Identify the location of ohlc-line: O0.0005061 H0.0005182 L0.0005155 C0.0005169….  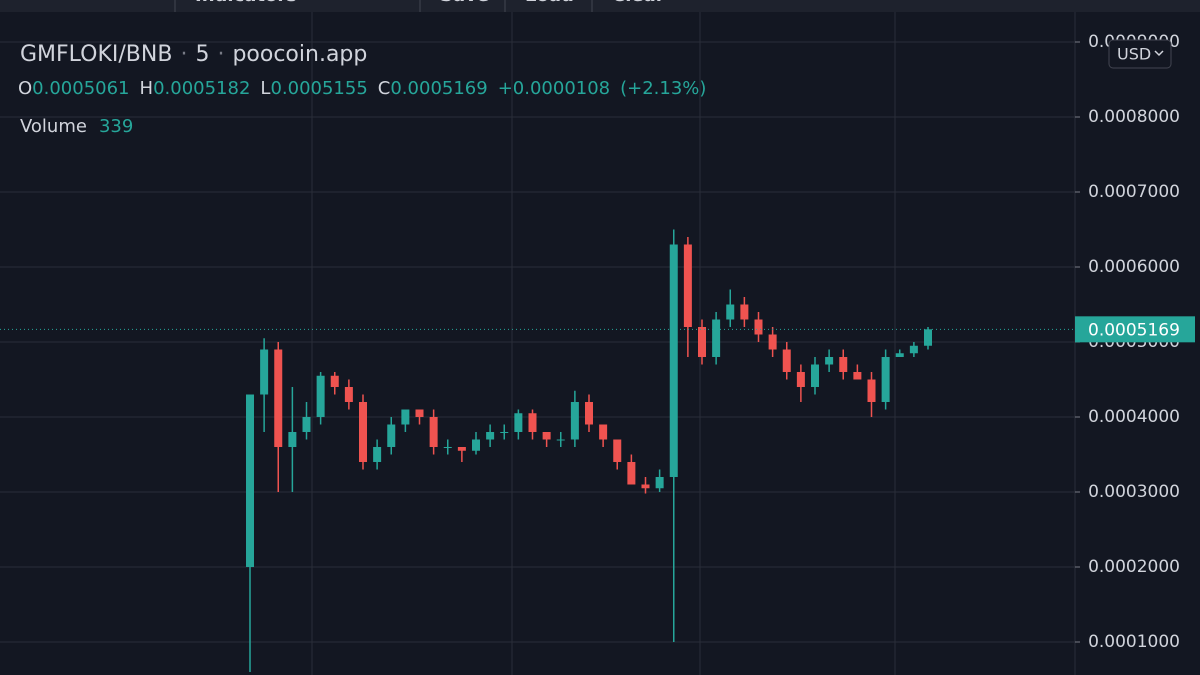
(362, 88).